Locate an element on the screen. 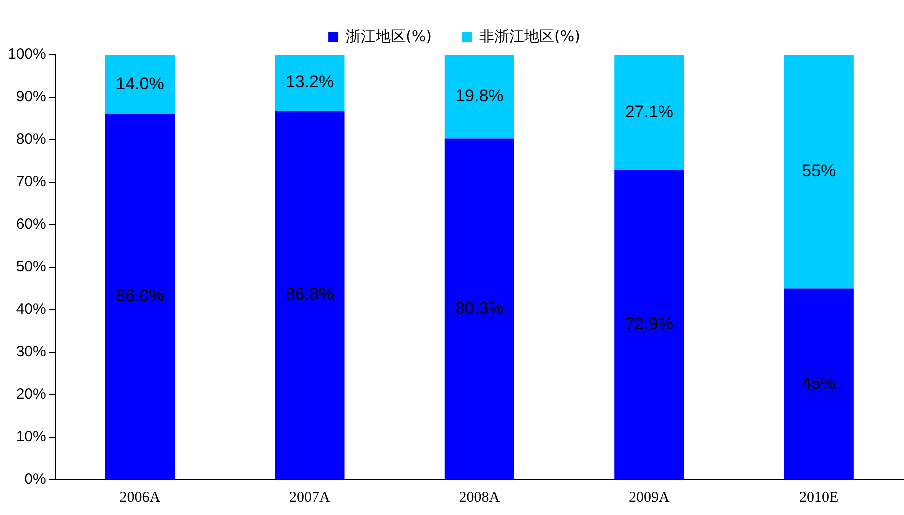  x-tick-label: 2009A is located at coordinates (649, 498).